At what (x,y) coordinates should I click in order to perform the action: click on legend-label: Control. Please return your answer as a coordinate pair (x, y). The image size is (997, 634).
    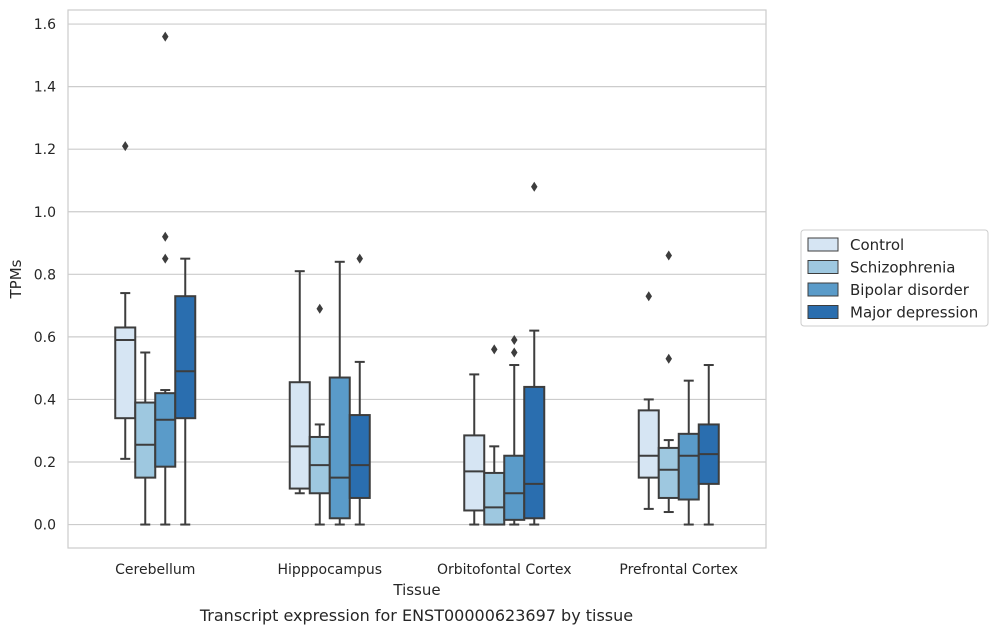
    Looking at the image, I should click on (877, 245).